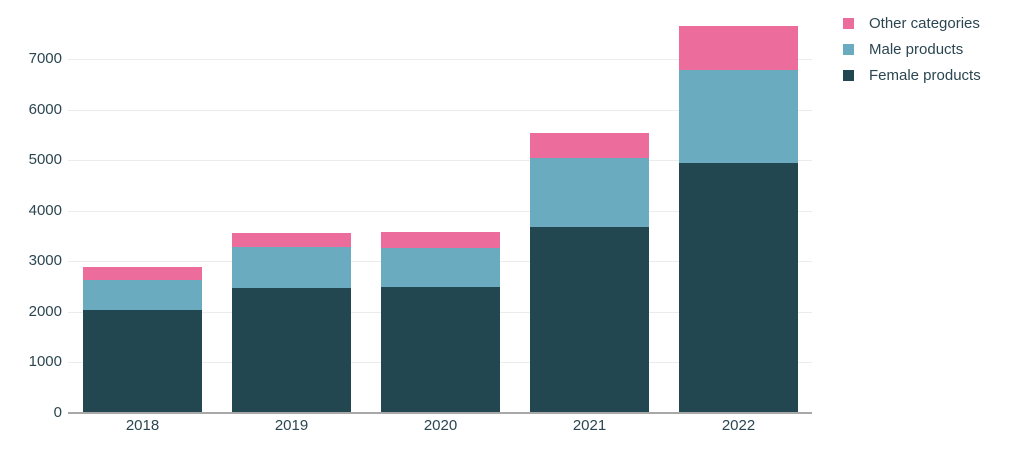 The width and height of the screenshot is (1024, 461). What do you see at coordinates (589, 145) in the screenshot?
I see `bar-segment-other-categories-2021` at bounding box center [589, 145].